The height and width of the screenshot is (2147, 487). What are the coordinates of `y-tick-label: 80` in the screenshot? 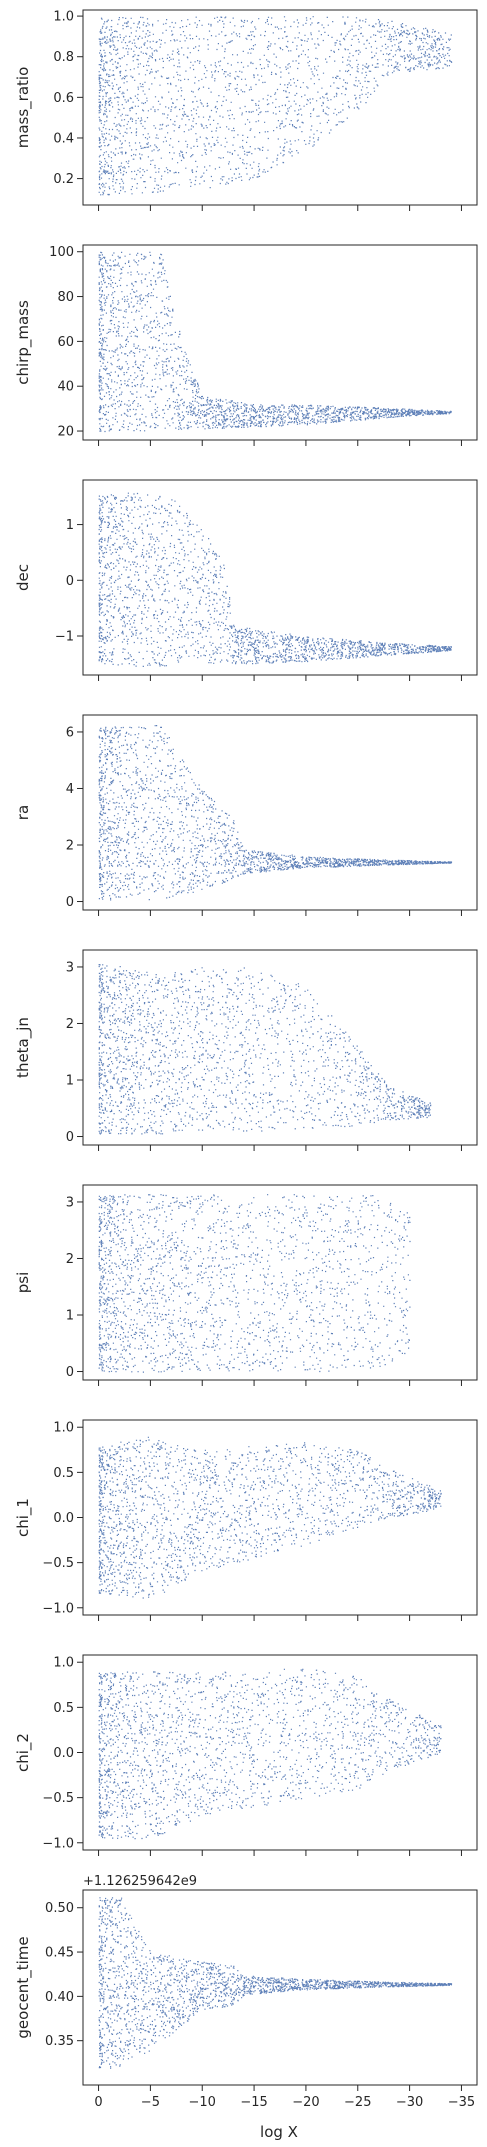 It's located at (65, 297).